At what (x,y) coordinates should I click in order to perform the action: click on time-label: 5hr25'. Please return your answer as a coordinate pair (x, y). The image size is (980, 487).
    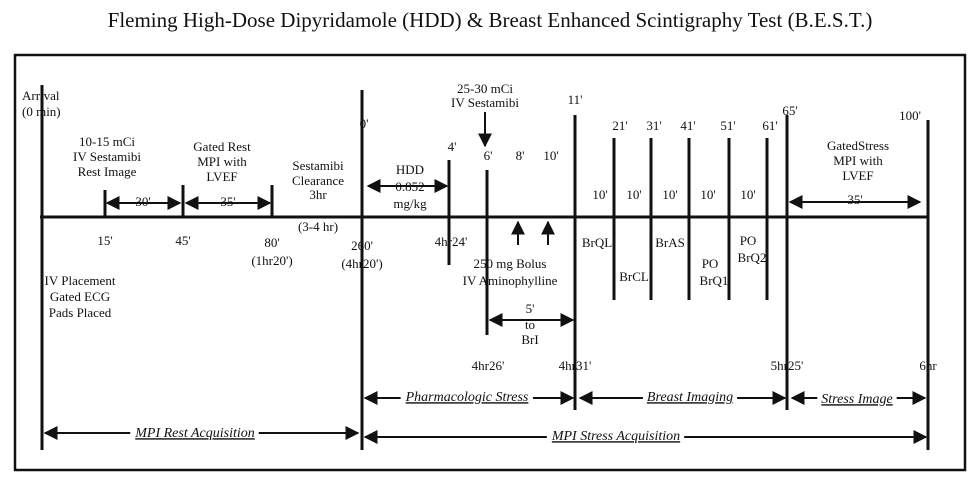
    Looking at the image, I should click on (787, 365).